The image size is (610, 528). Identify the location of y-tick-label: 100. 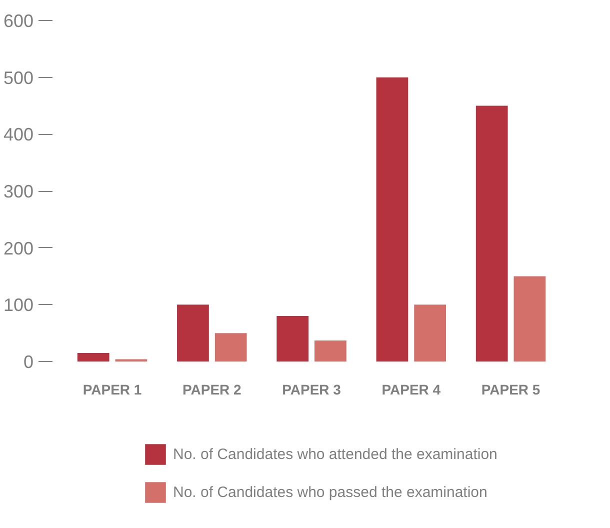
(18, 305).